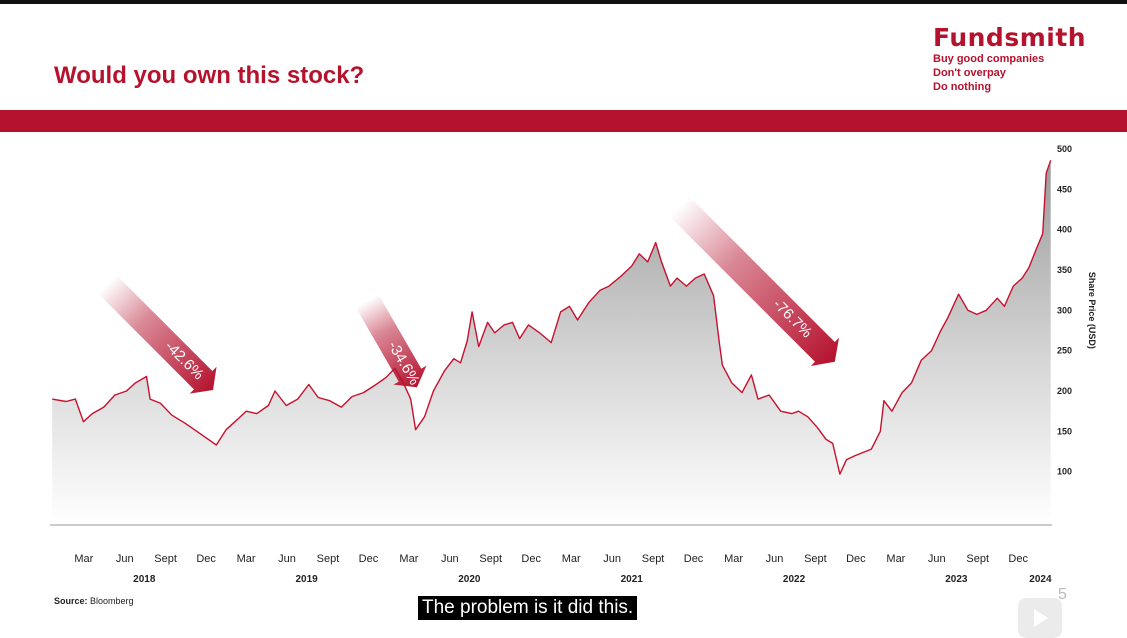  I want to click on drawdown-arrow: -42.6%, so click(157, 334).